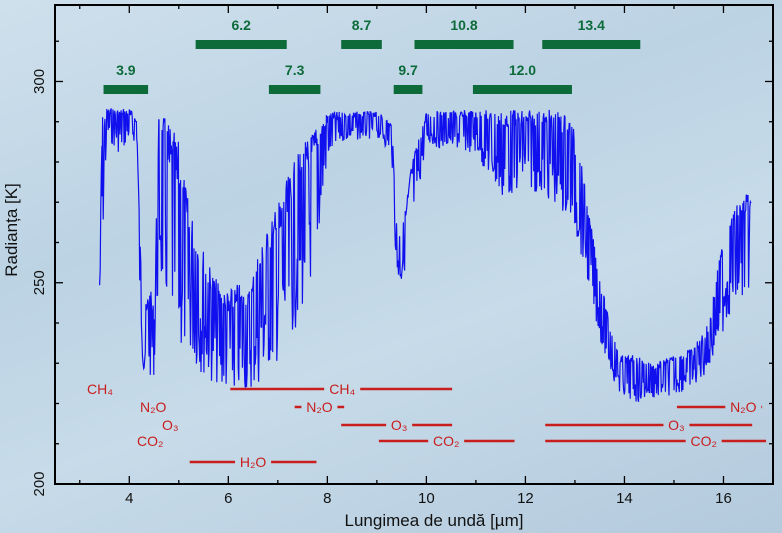 This screenshot has width=782, height=533. Describe the element at coordinates (295, 70) in the screenshot. I see `band-label: 7.3` at that location.